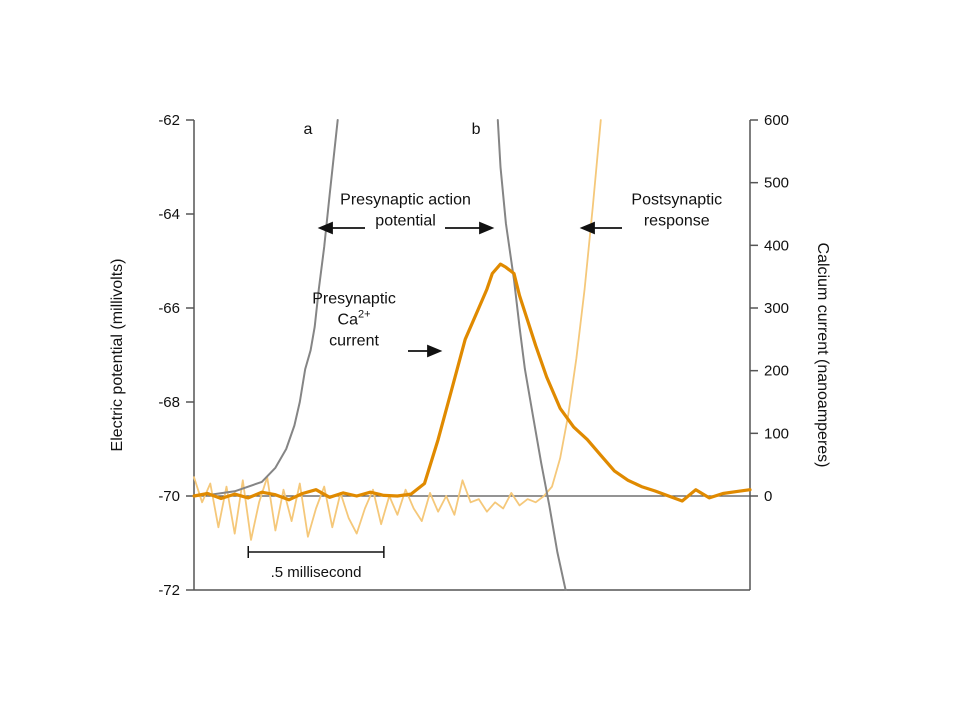 The height and width of the screenshot is (720, 960). Describe the element at coordinates (169, 496) in the screenshot. I see `left-tick-label-4: -70` at that location.